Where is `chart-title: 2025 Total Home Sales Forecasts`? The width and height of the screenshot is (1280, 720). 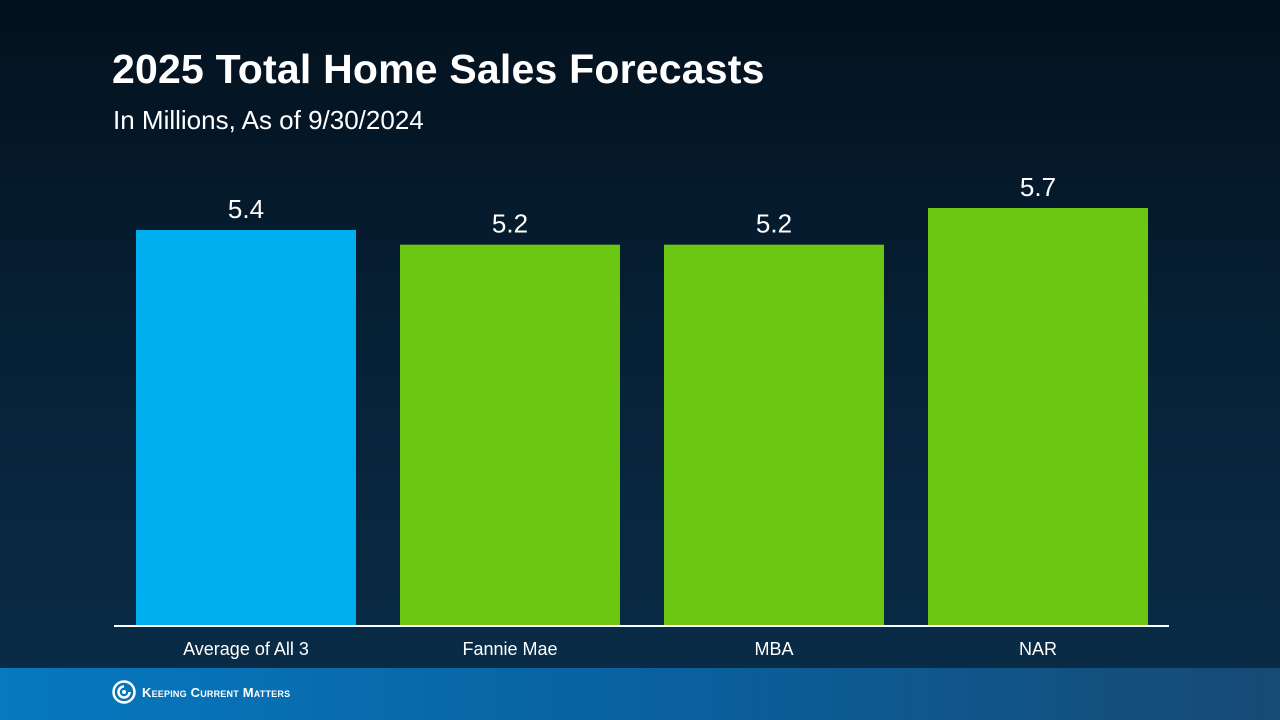 chart-title: 2025 Total Home Sales Forecasts is located at coordinates (438, 69).